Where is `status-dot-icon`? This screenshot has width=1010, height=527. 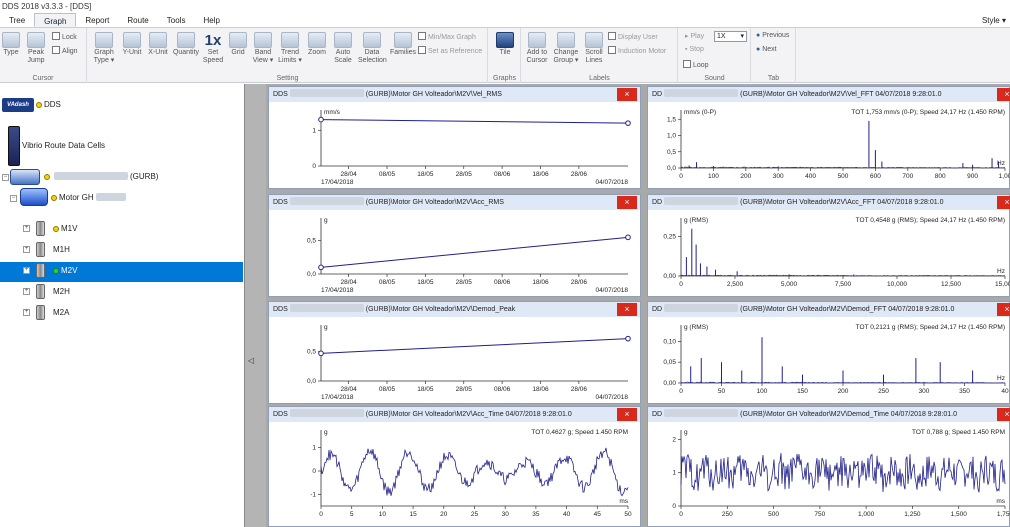
status-dot-icon is located at coordinates (39, 105).